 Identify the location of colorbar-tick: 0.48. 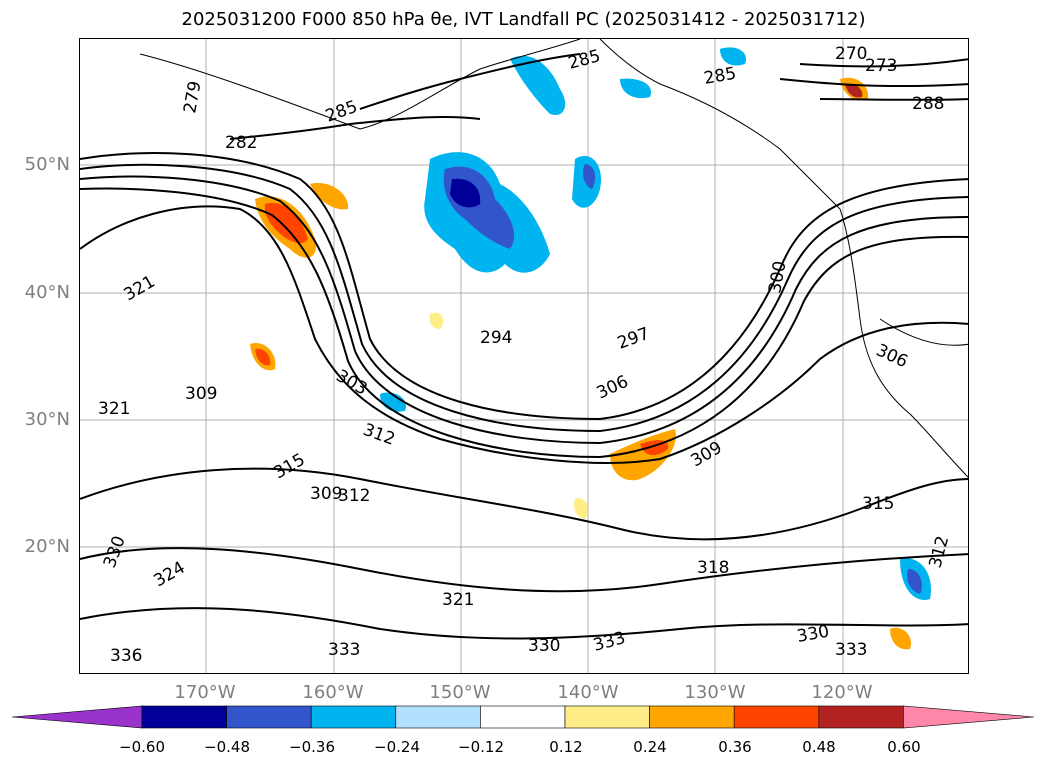
(819, 747).